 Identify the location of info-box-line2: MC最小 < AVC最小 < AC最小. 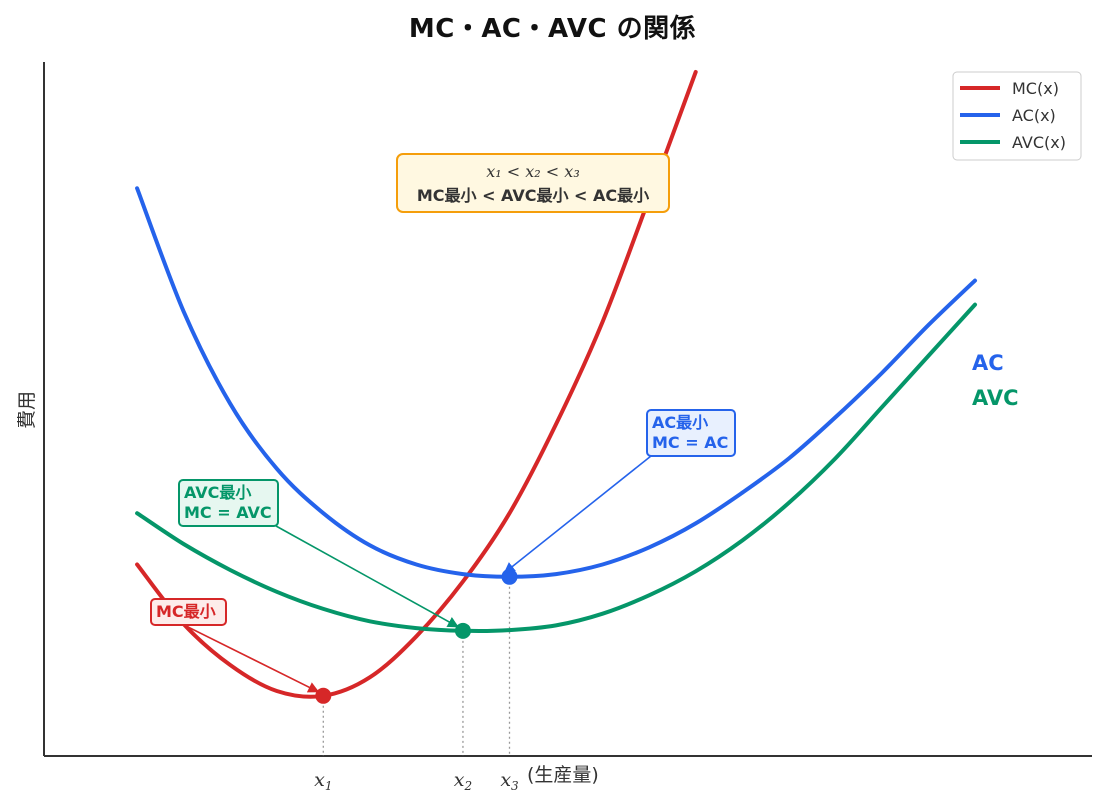
(533, 195).